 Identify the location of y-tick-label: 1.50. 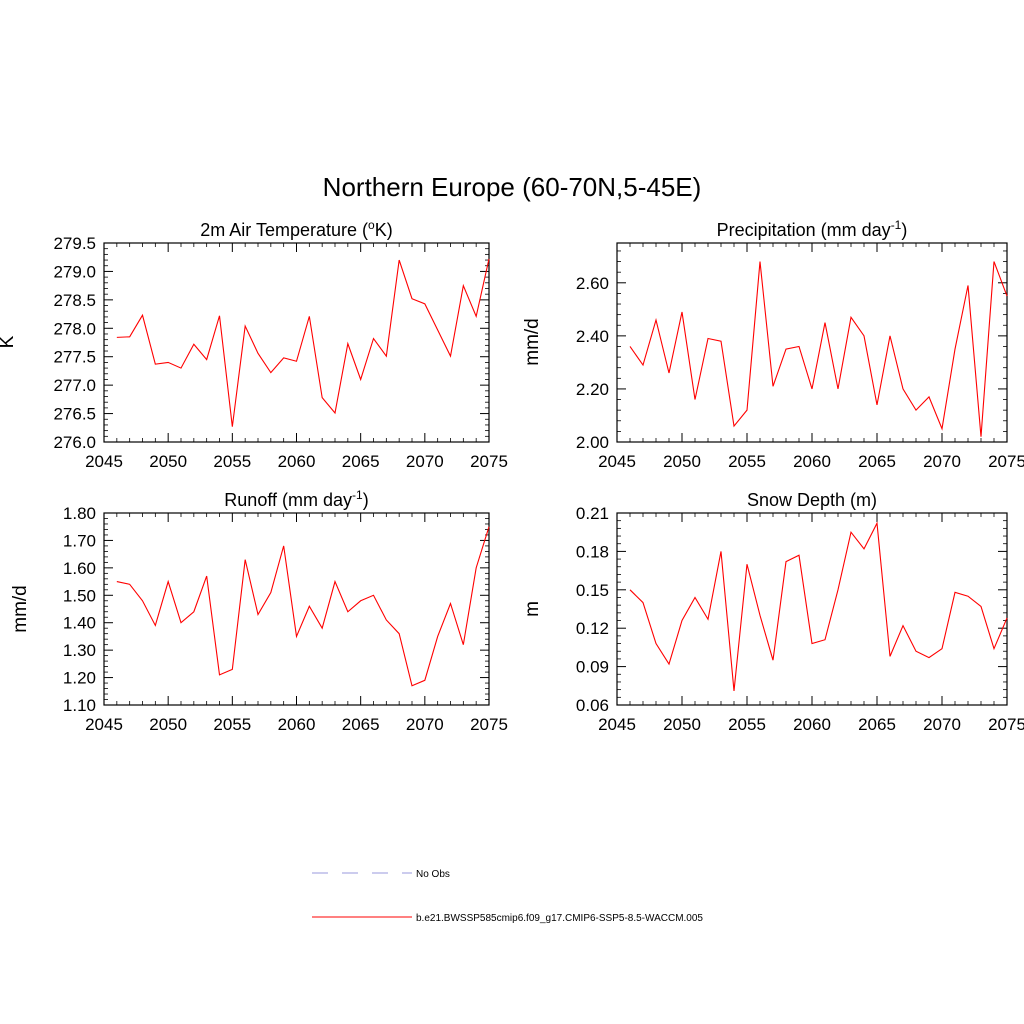
(79, 595).